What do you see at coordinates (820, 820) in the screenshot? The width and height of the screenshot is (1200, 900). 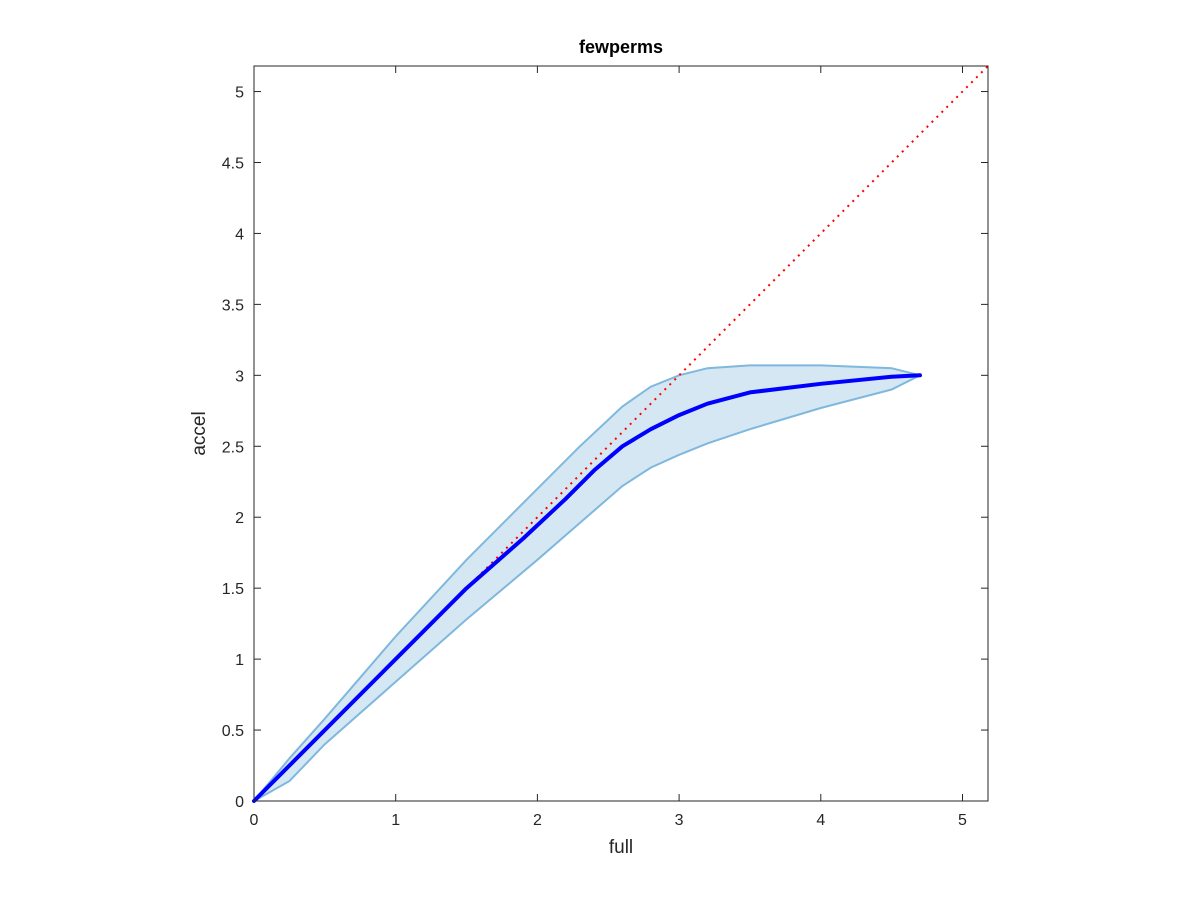 I see `x-tick-label: 4` at bounding box center [820, 820].